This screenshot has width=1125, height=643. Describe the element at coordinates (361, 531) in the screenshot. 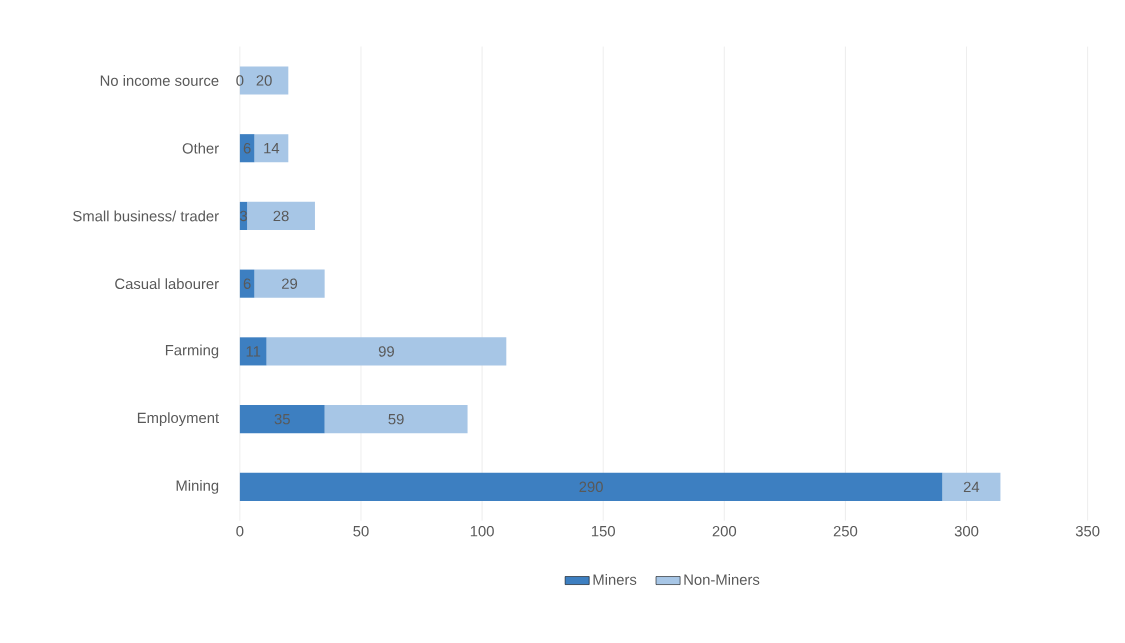

I see `x-tick-label: 50` at that location.